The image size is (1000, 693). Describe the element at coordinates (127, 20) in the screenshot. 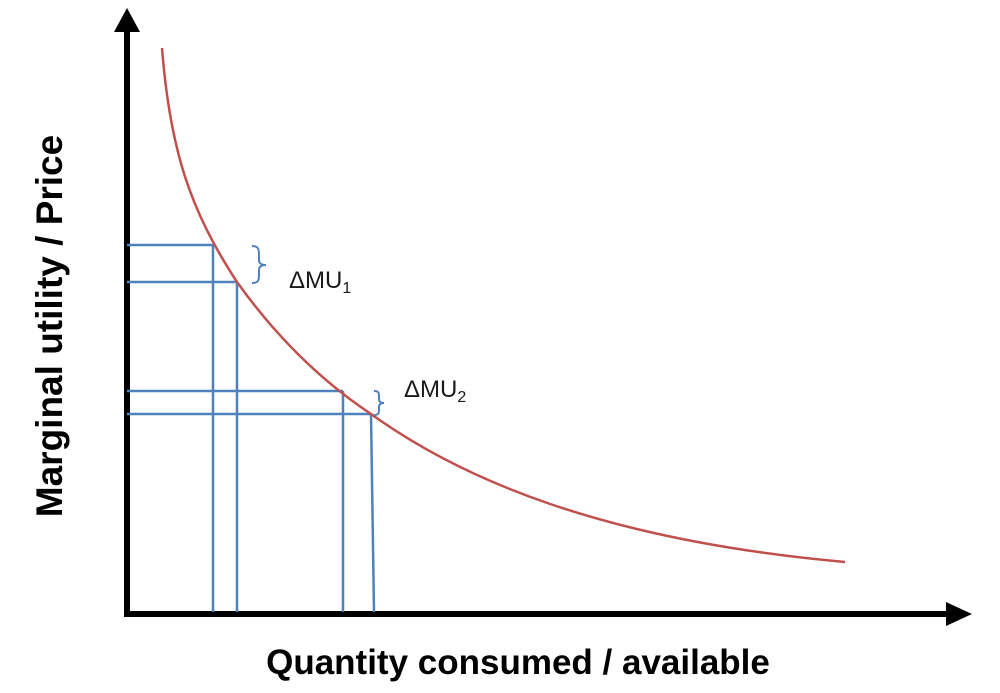

I see `y-axis-arrowhead` at that location.